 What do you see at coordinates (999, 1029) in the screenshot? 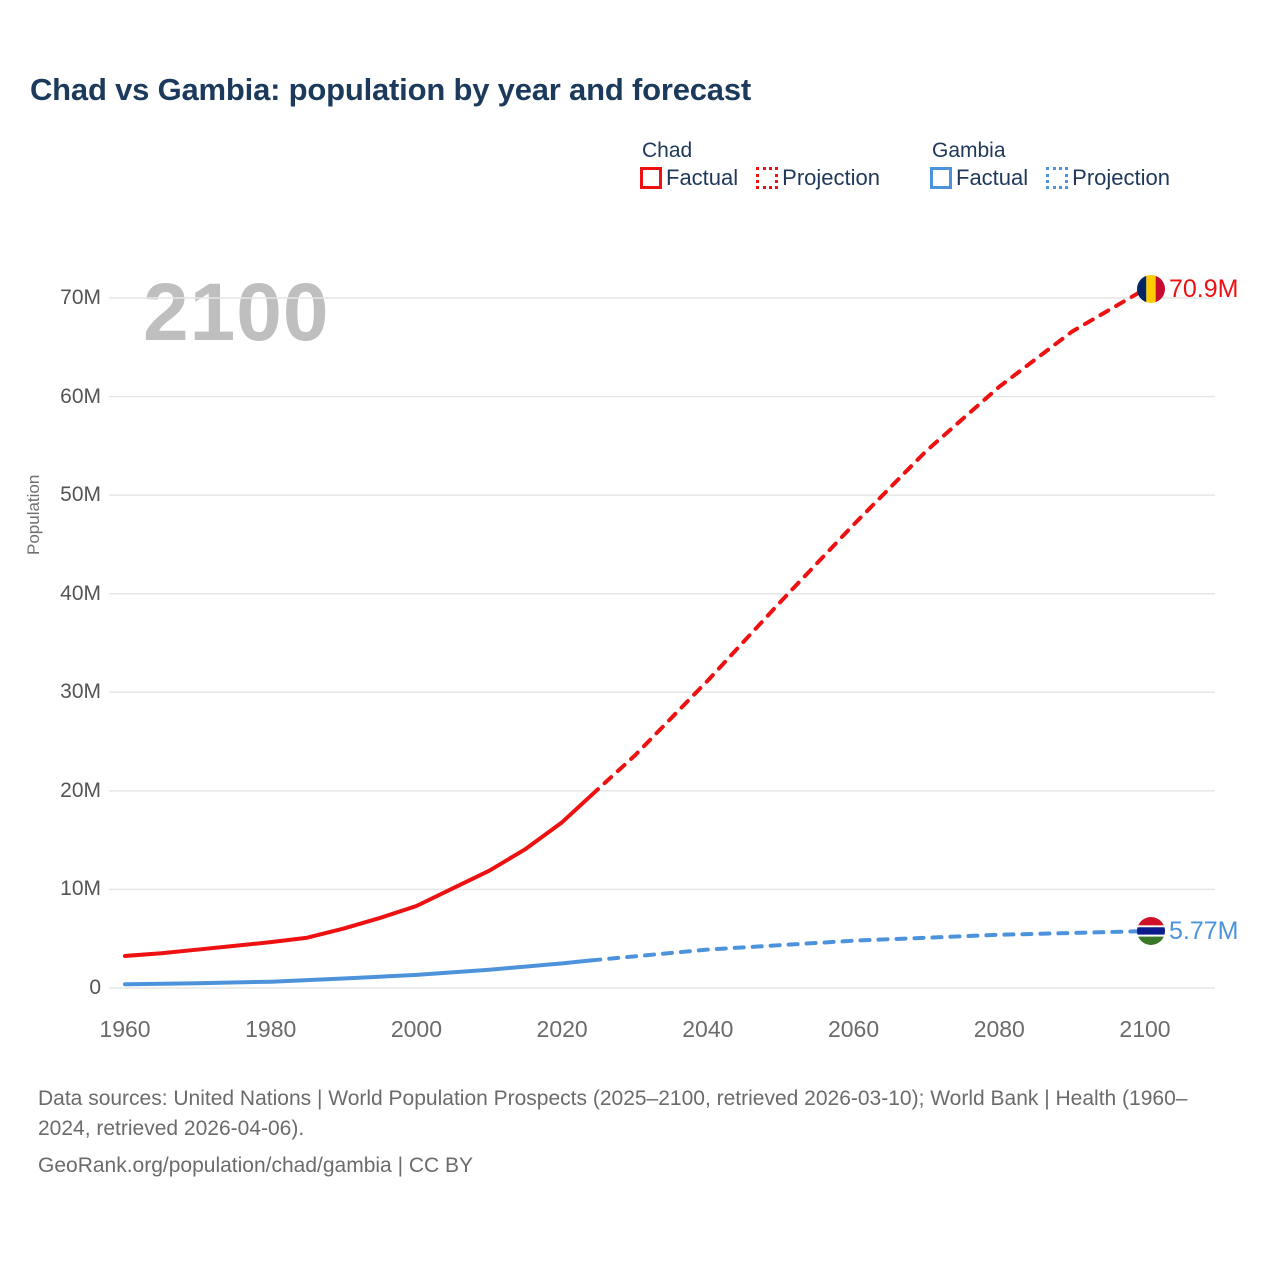
I see `x-axis-tick-label: 2080` at bounding box center [999, 1029].